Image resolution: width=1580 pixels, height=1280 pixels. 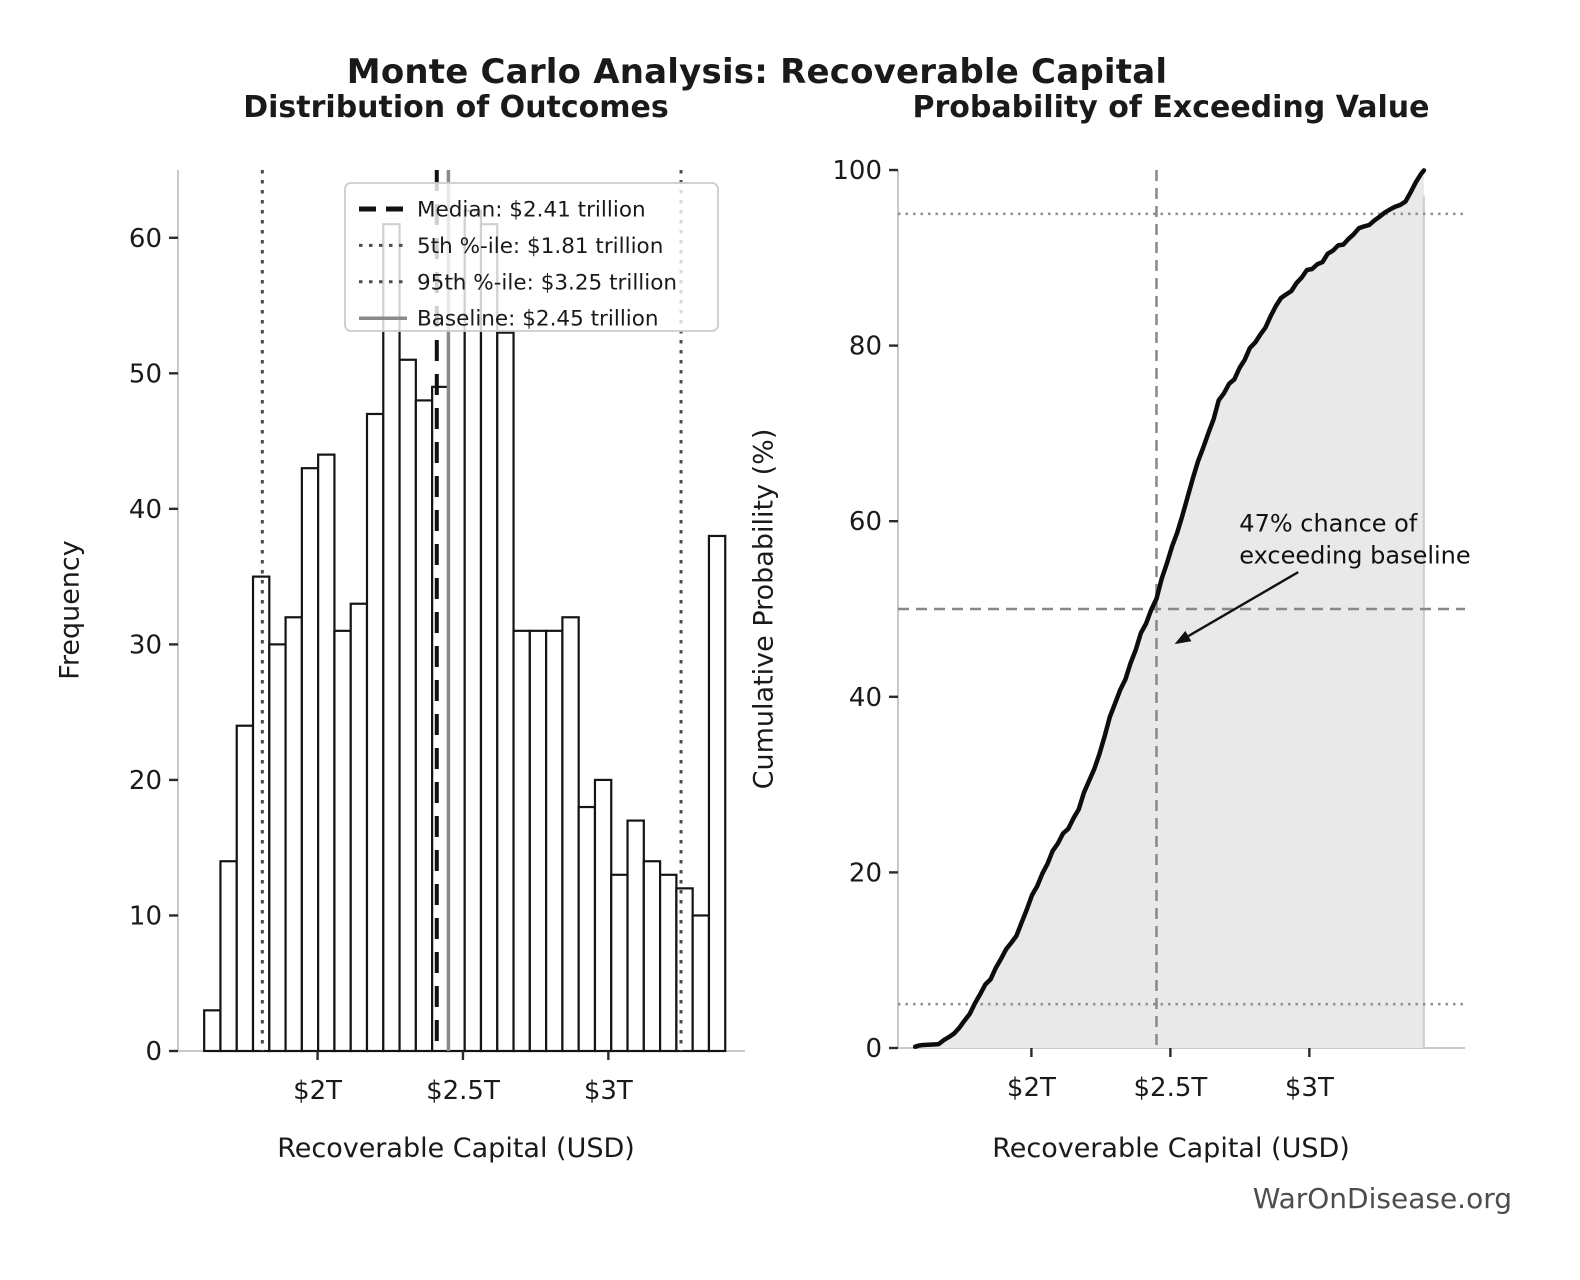 What do you see at coordinates (540, 246) in the screenshot?
I see `legend-p5-label: 5th %-ile: $1.81 trillion` at bounding box center [540, 246].